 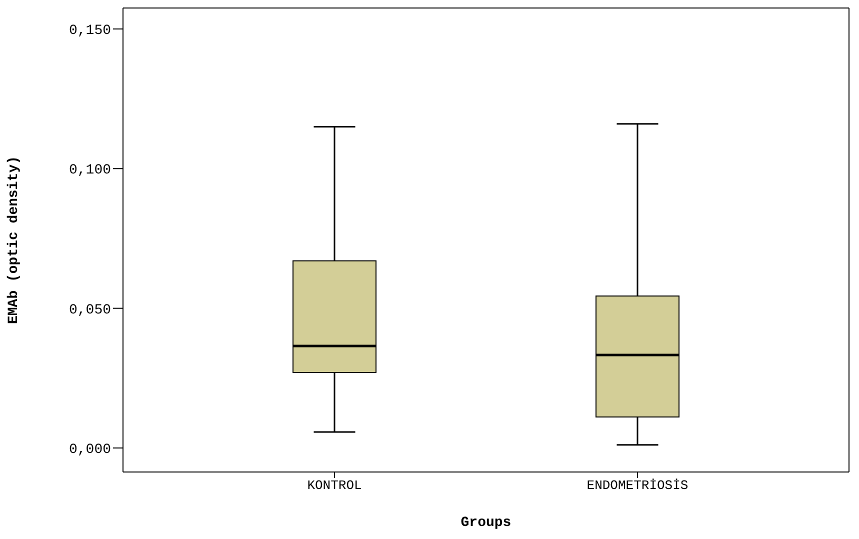 What do you see at coordinates (486, 523) in the screenshot?
I see `x-axis-title: Groups` at bounding box center [486, 523].